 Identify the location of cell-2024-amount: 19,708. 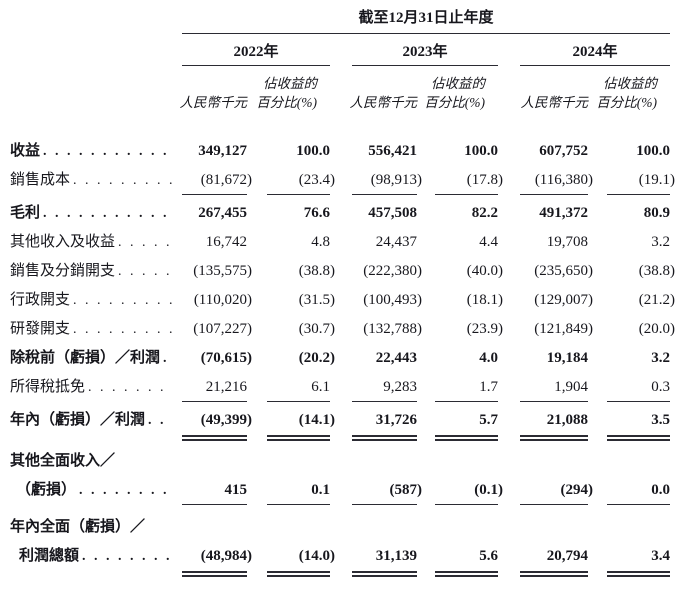
(554, 242).